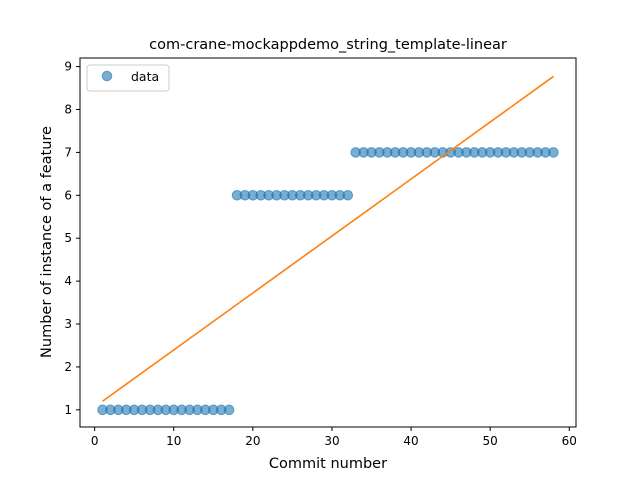  I want to click on x-axis-label: Commit number, so click(328, 464).